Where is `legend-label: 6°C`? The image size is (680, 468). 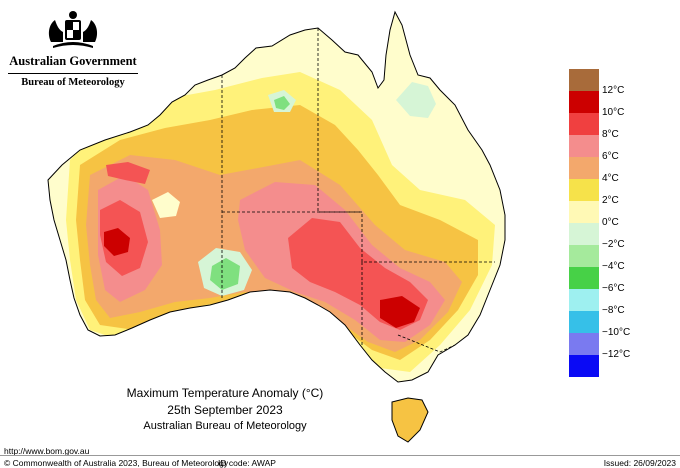
legend-label: 6°C is located at coordinates (610, 156).